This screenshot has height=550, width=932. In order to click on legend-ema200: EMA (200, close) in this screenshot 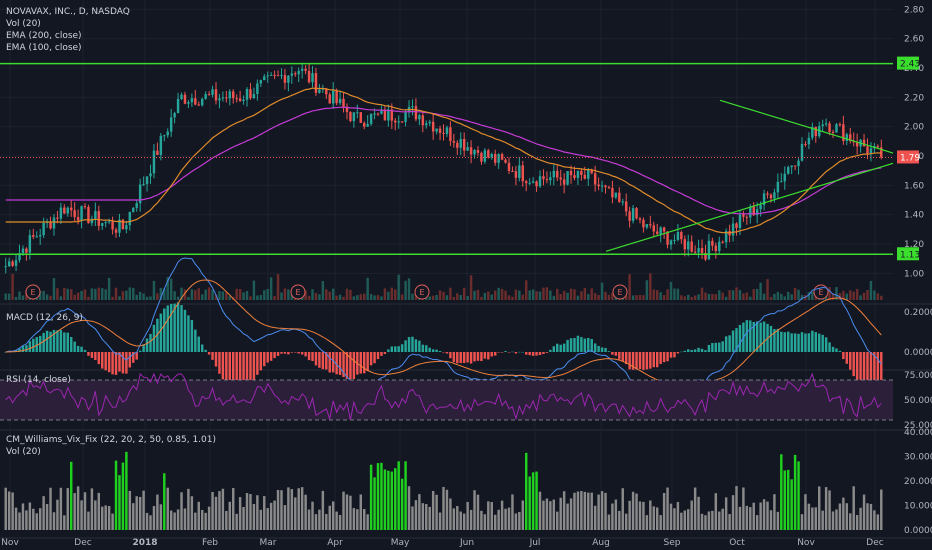, I will do `click(44, 36)`.